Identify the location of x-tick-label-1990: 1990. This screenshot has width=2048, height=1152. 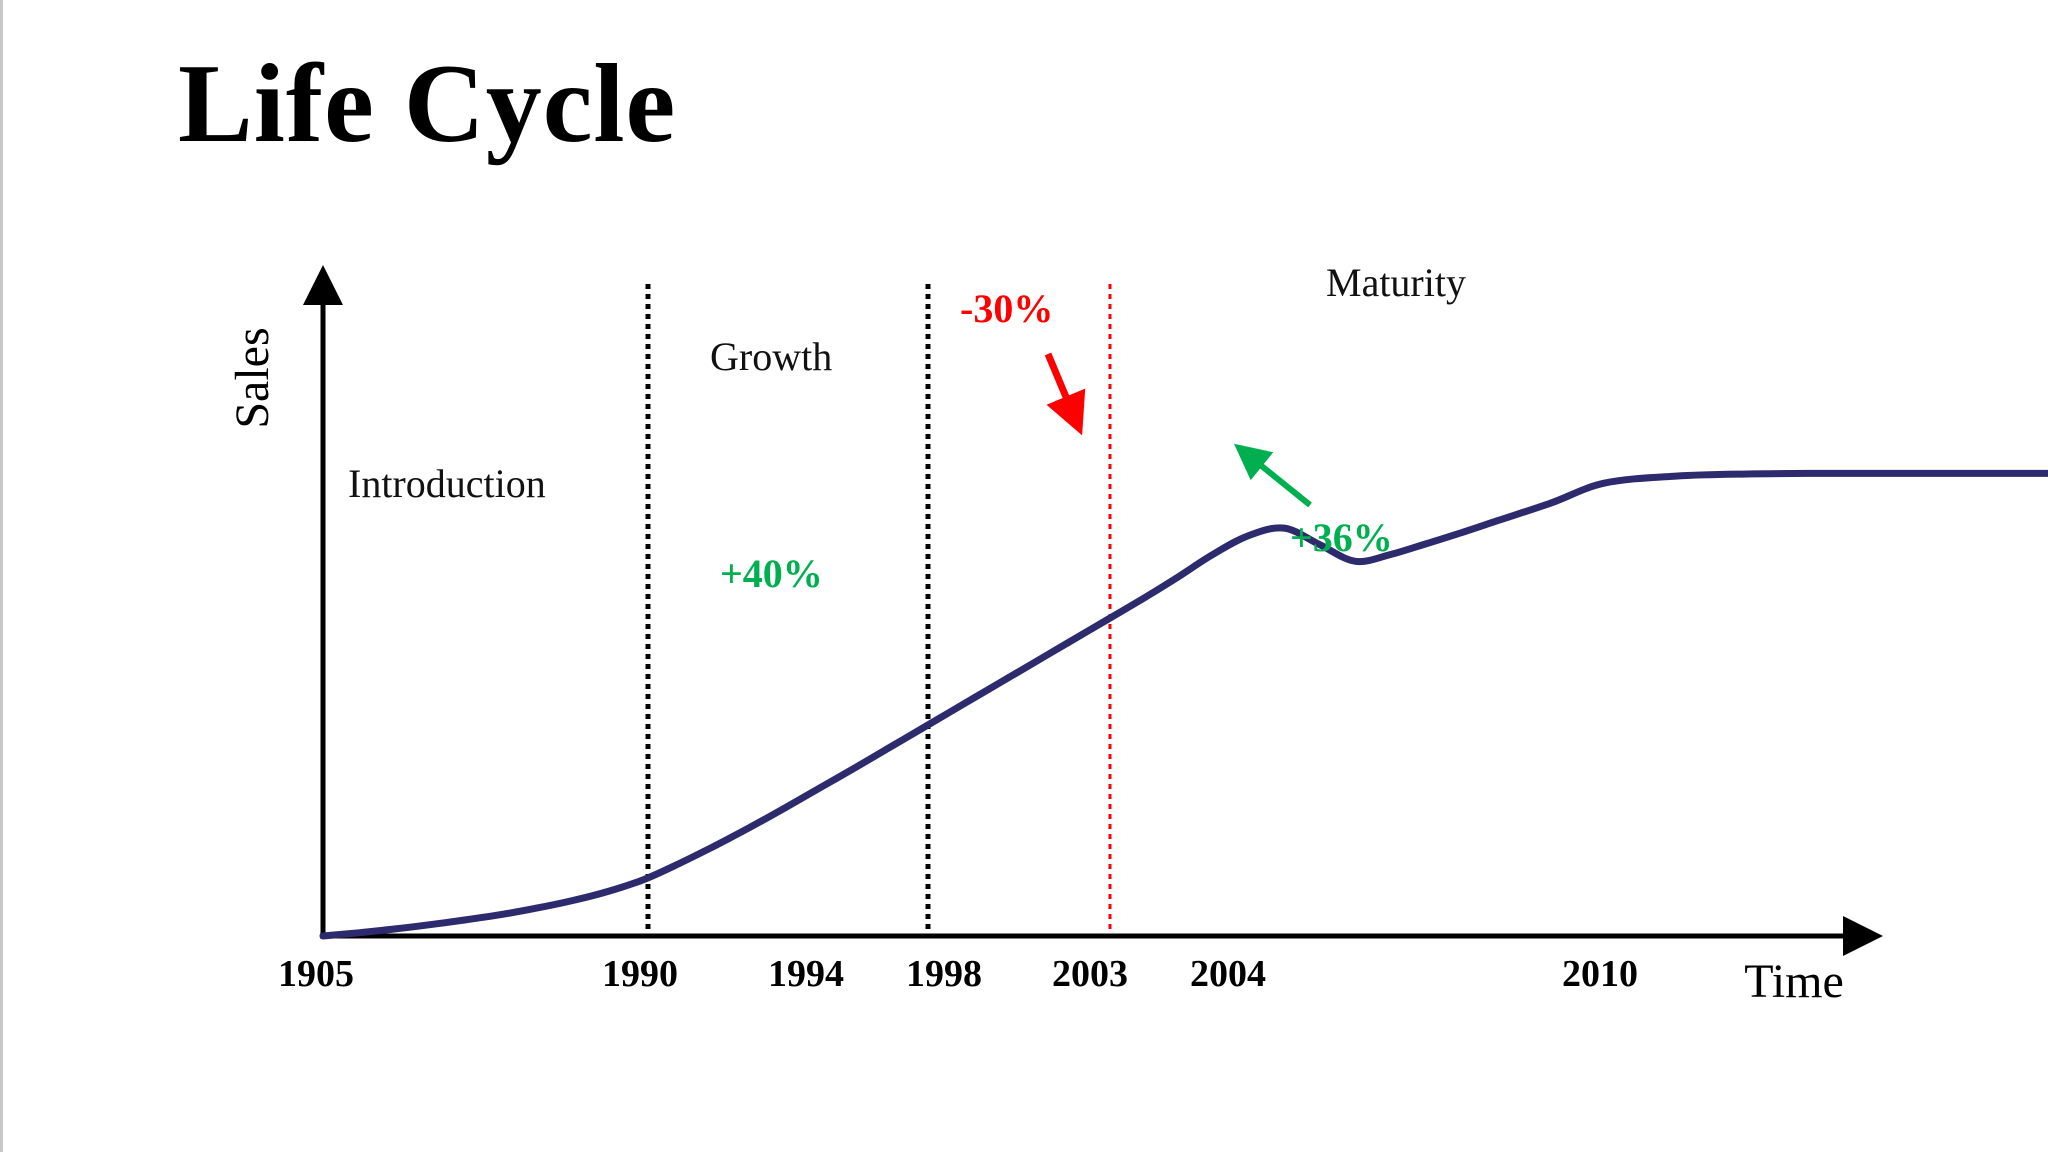
(640, 974).